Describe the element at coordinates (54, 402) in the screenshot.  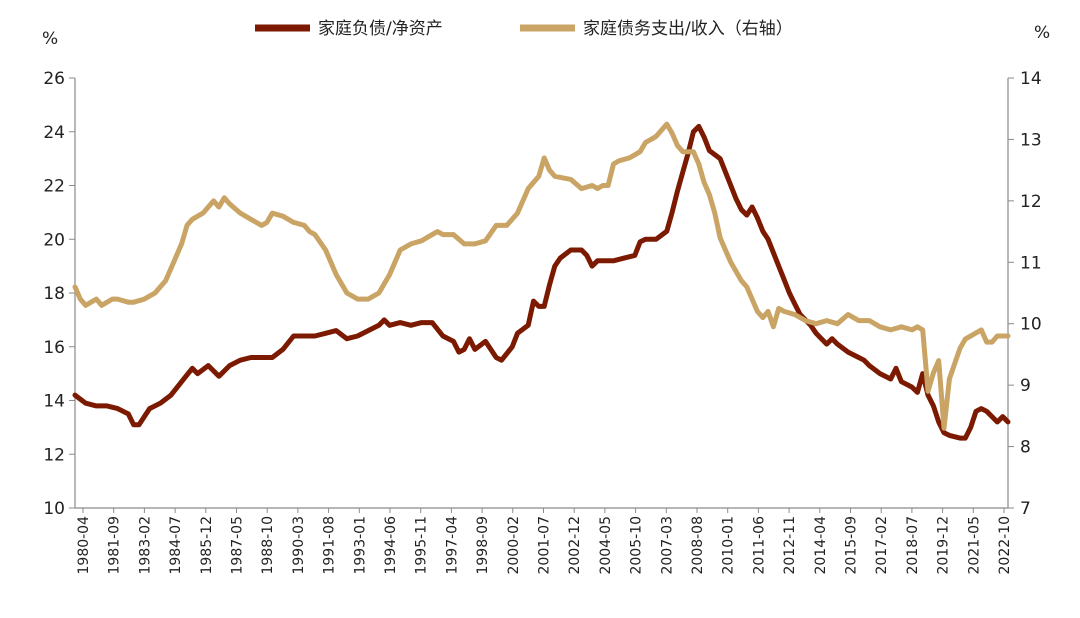
I see `y-left-tick-label: 14` at that location.